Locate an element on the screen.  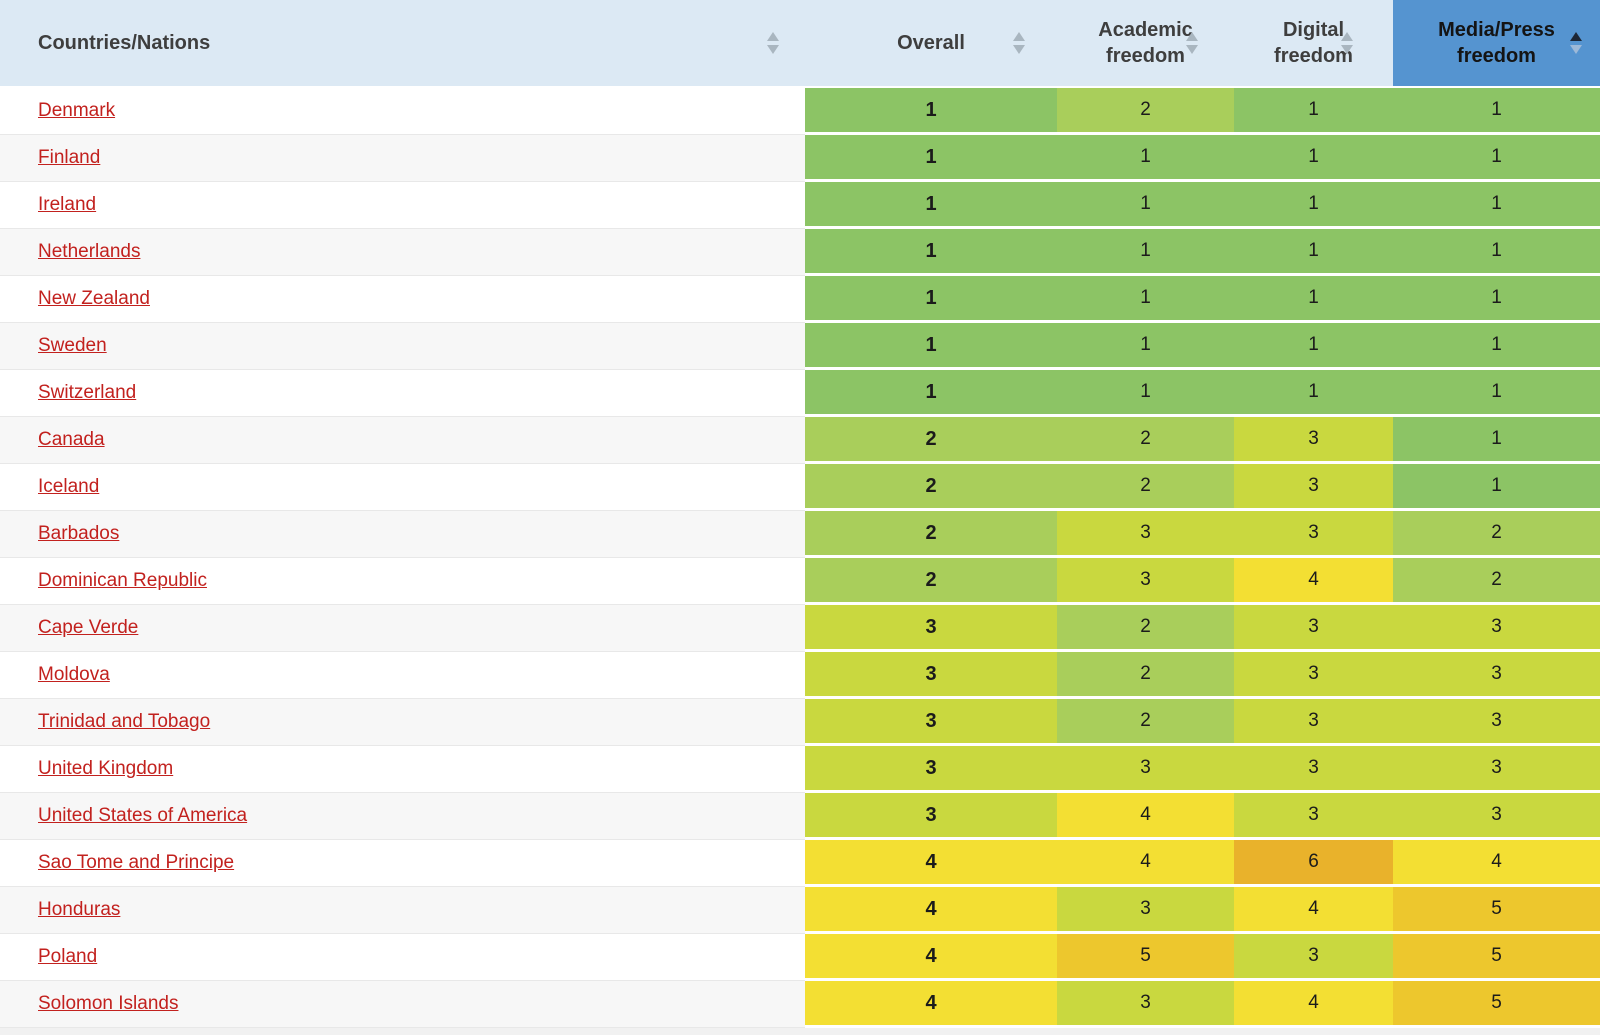
country-link: United Kingdom is located at coordinates (106, 768).